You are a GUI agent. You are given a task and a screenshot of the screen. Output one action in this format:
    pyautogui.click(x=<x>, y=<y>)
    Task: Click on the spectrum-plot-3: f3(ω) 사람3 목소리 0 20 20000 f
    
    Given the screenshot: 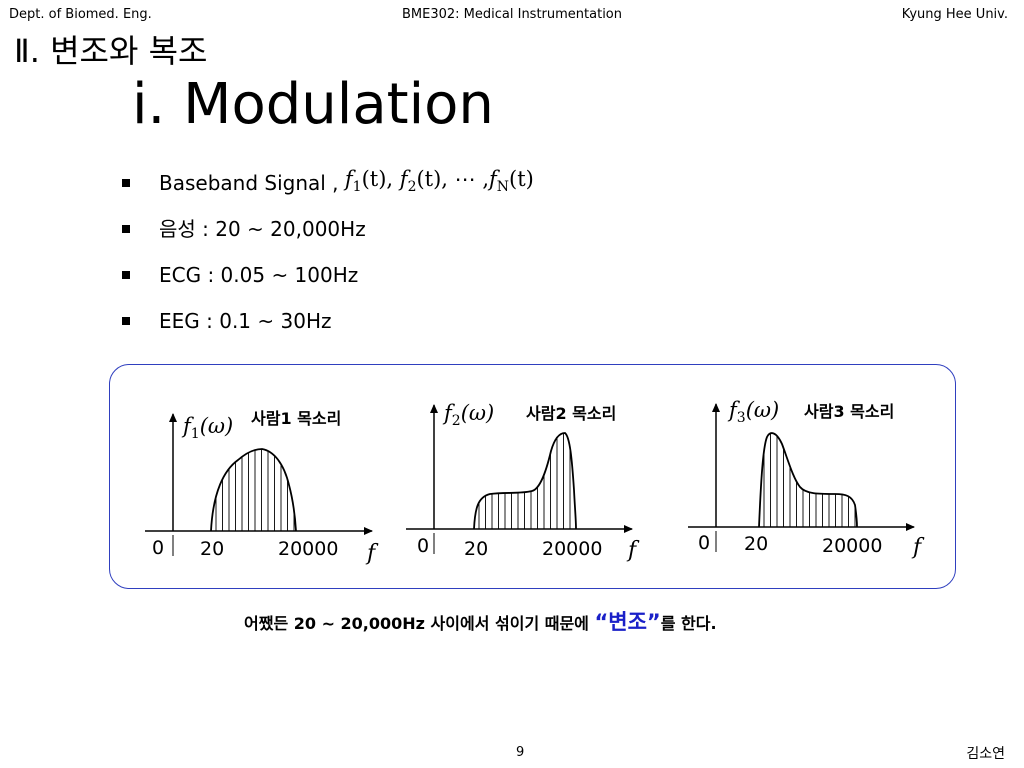 What is the action you would take?
    pyautogui.click(x=806, y=479)
    